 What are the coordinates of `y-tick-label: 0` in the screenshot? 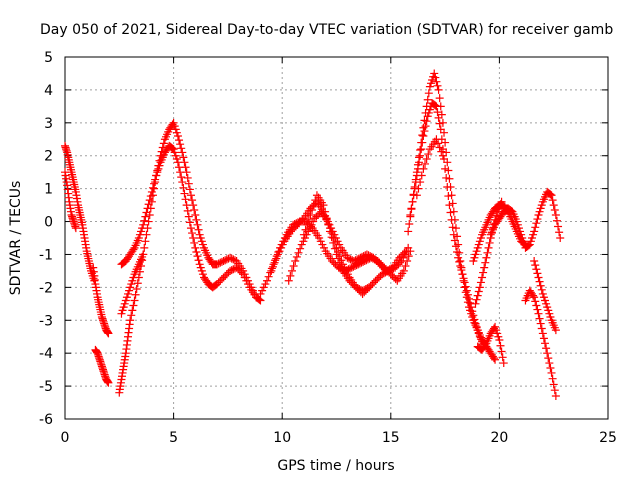 It's located at (48, 223).